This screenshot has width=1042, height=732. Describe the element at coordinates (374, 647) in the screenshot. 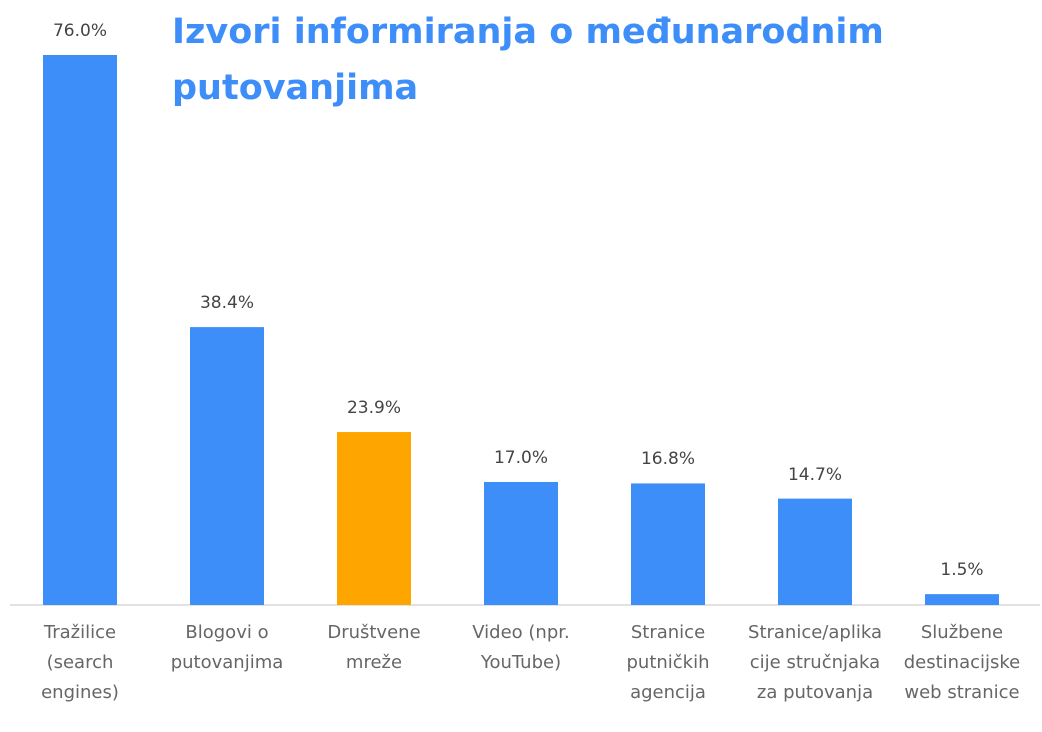

I see `x-tick-label: Društvene mreže` at that location.